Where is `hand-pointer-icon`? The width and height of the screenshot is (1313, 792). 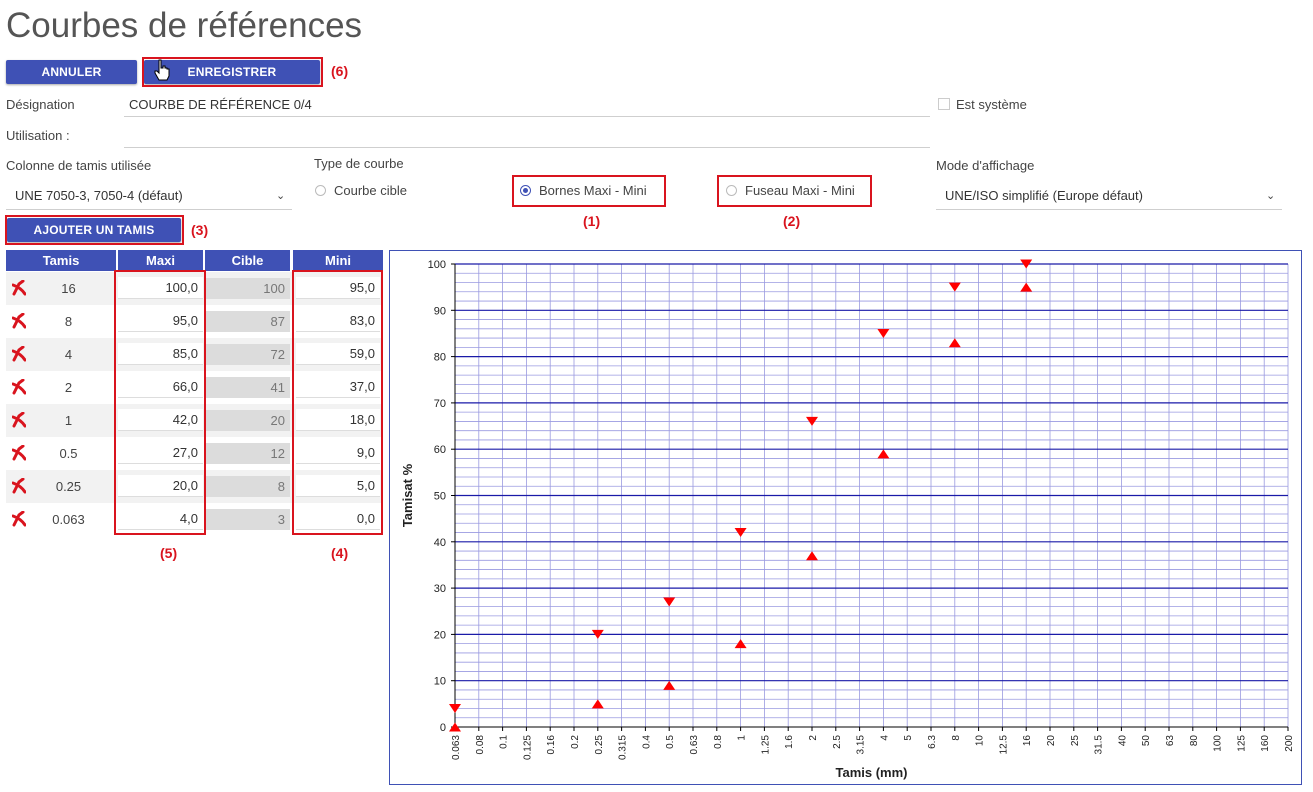
hand-pointer-icon is located at coordinates (162, 72).